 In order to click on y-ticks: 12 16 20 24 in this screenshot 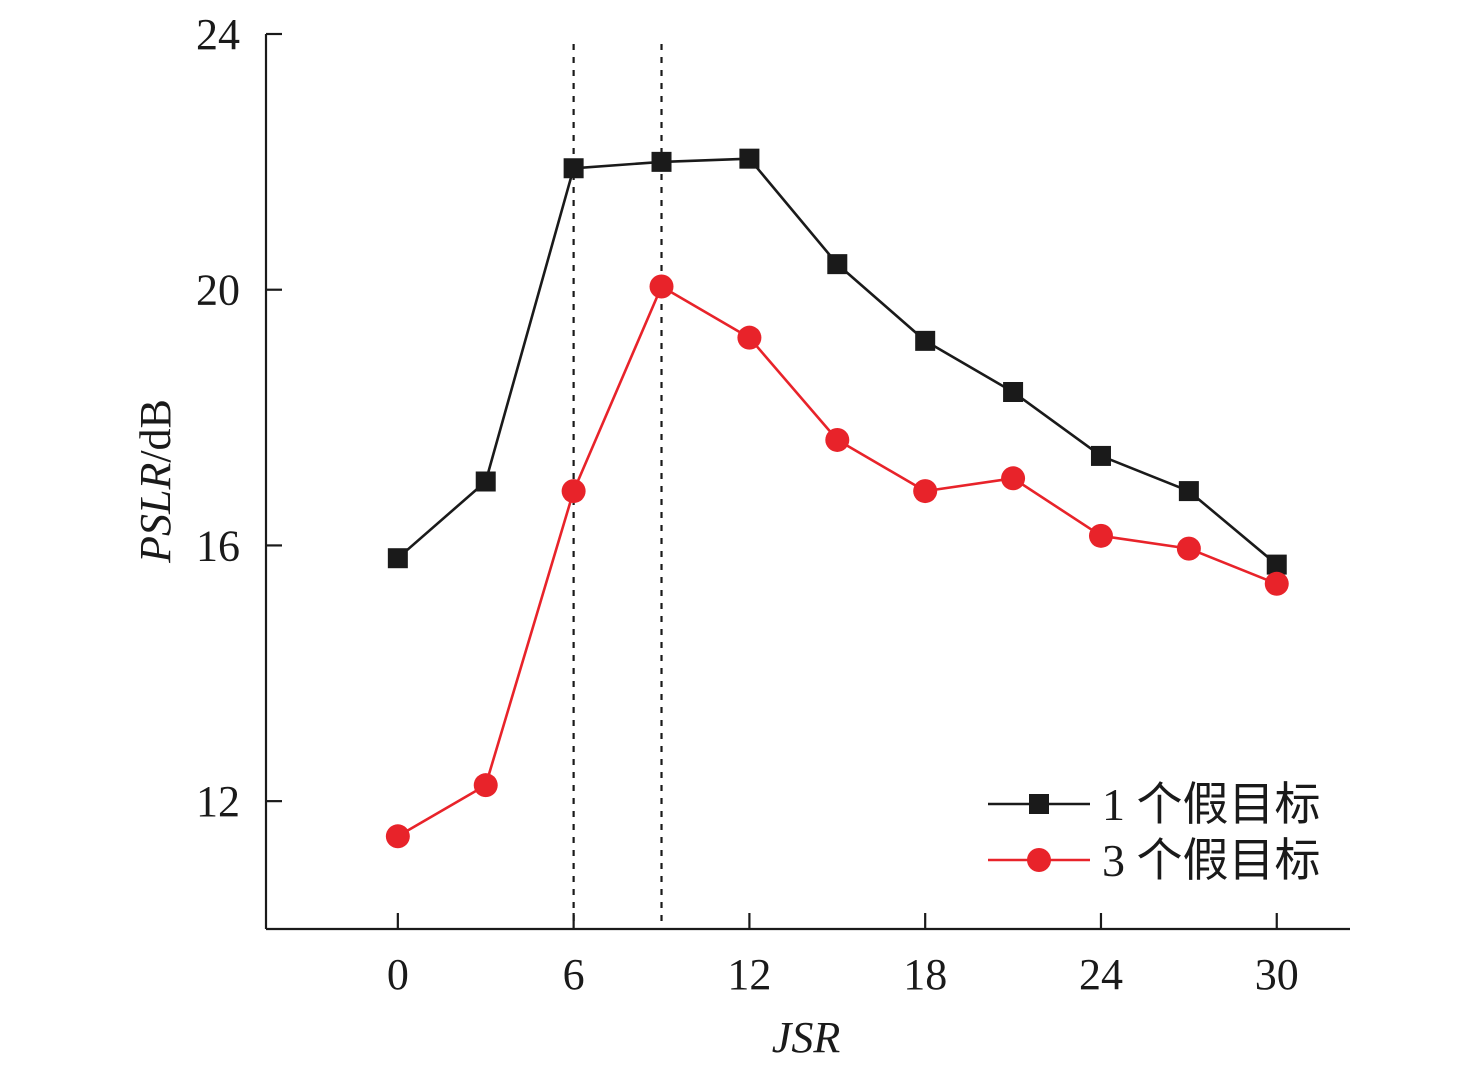, I will do `click(239, 418)`.